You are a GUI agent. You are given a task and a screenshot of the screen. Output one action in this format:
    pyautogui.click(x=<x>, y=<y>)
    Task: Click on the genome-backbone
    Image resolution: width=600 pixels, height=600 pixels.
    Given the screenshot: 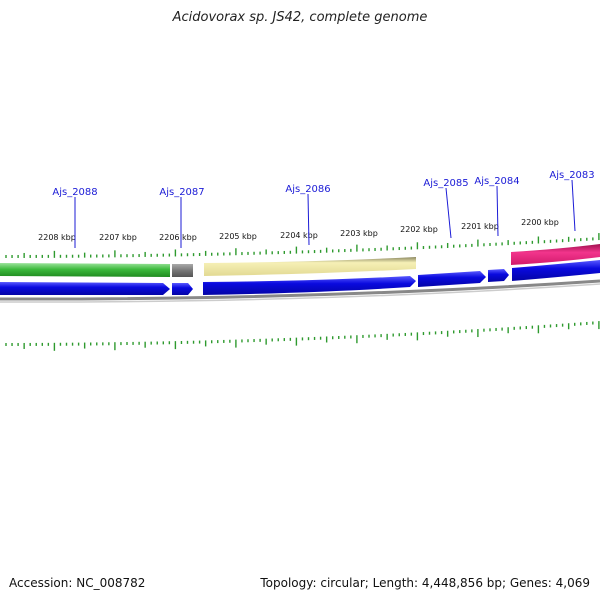 What is the action you would take?
    pyautogui.click(x=300, y=290)
    